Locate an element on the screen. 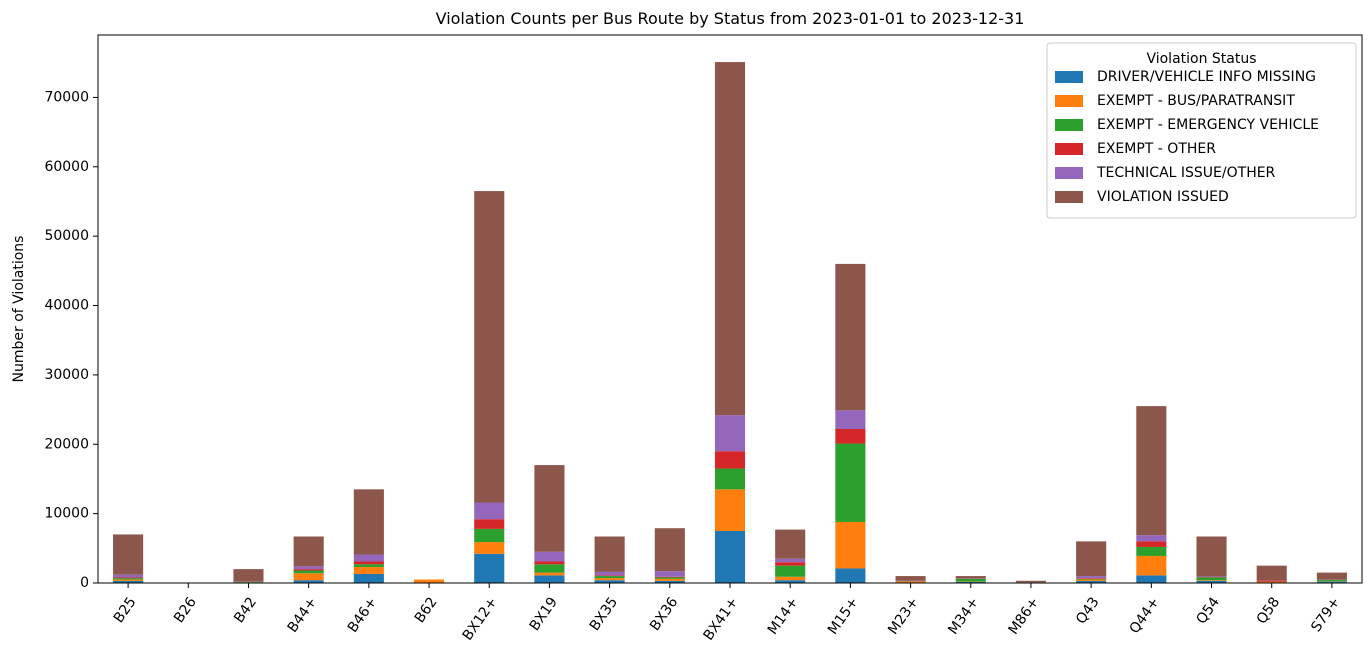  legend-label: EXEMPT - EMERGENCY VEHICLE is located at coordinates (1208, 125).